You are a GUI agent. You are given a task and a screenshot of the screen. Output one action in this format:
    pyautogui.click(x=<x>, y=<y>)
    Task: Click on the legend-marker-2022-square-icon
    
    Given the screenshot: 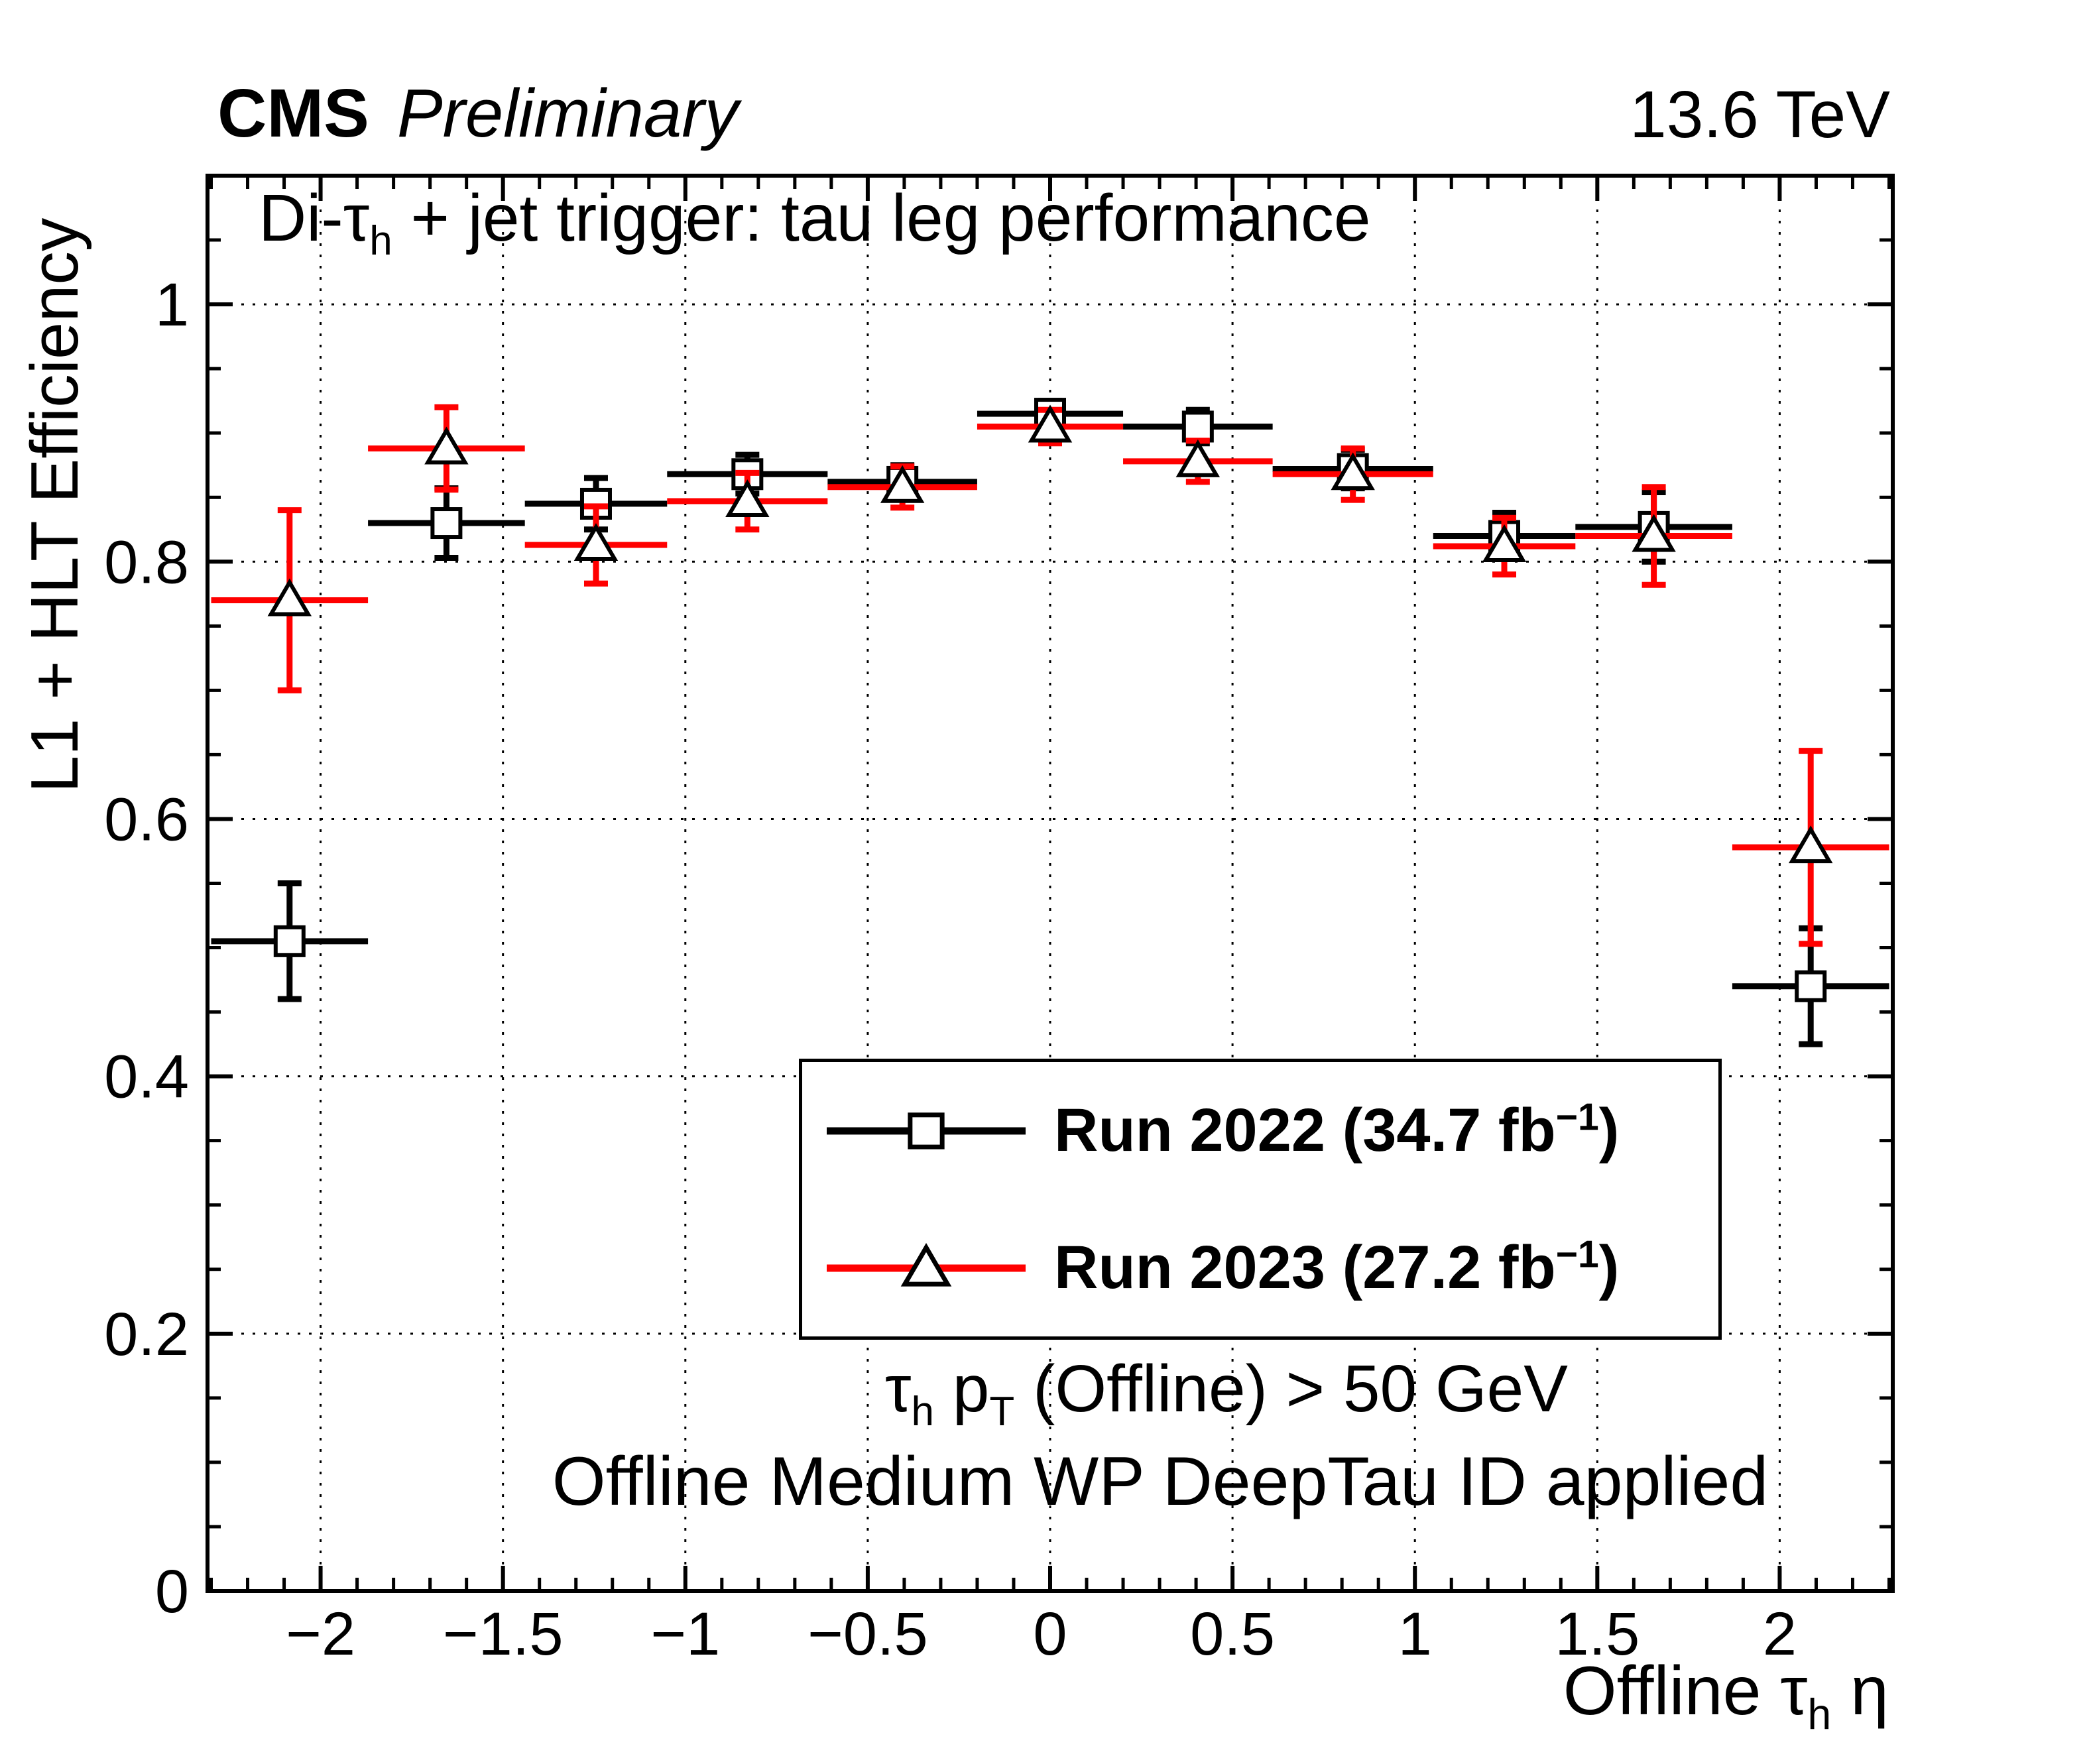 What is the action you would take?
    pyautogui.click(x=926, y=1130)
    